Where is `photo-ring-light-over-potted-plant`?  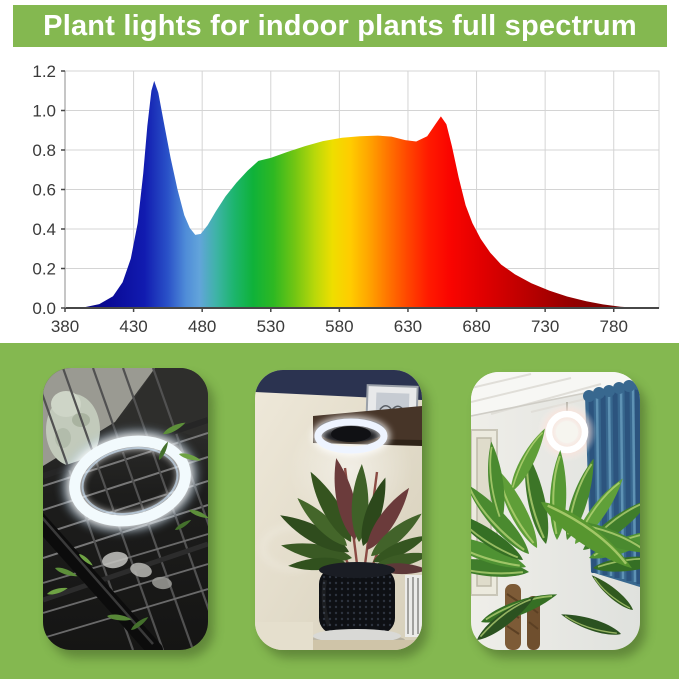
photo-ring-light-over-potted-plant is located at coordinates (338, 510).